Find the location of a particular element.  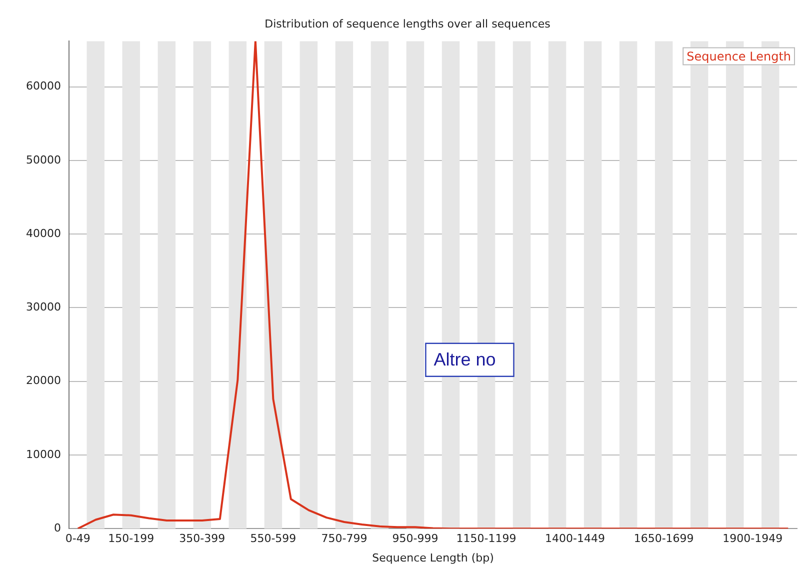

x-tick-label: 1400-1449 is located at coordinates (575, 539).